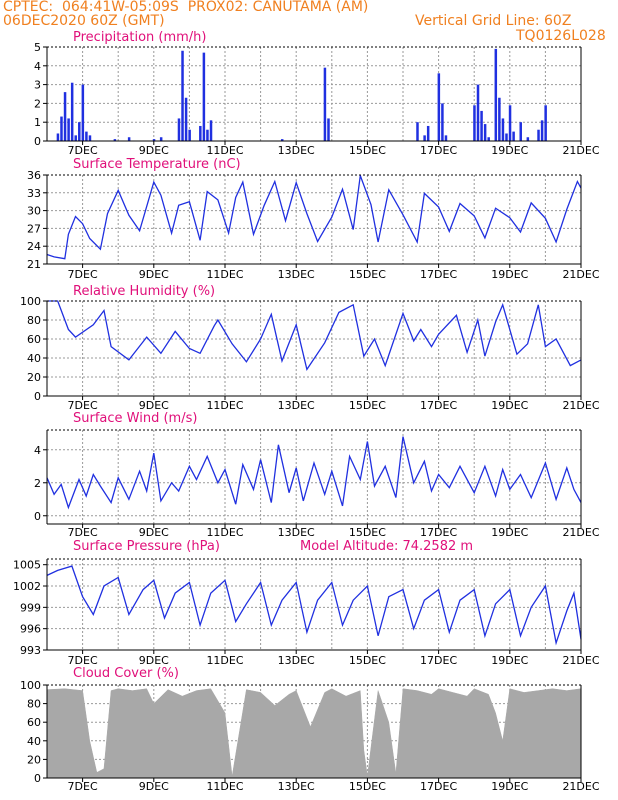  What do you see at coordinates (27, 586) in the screenshot?
I see `y-tick-label: 1002` at bounding box center [27, 586].